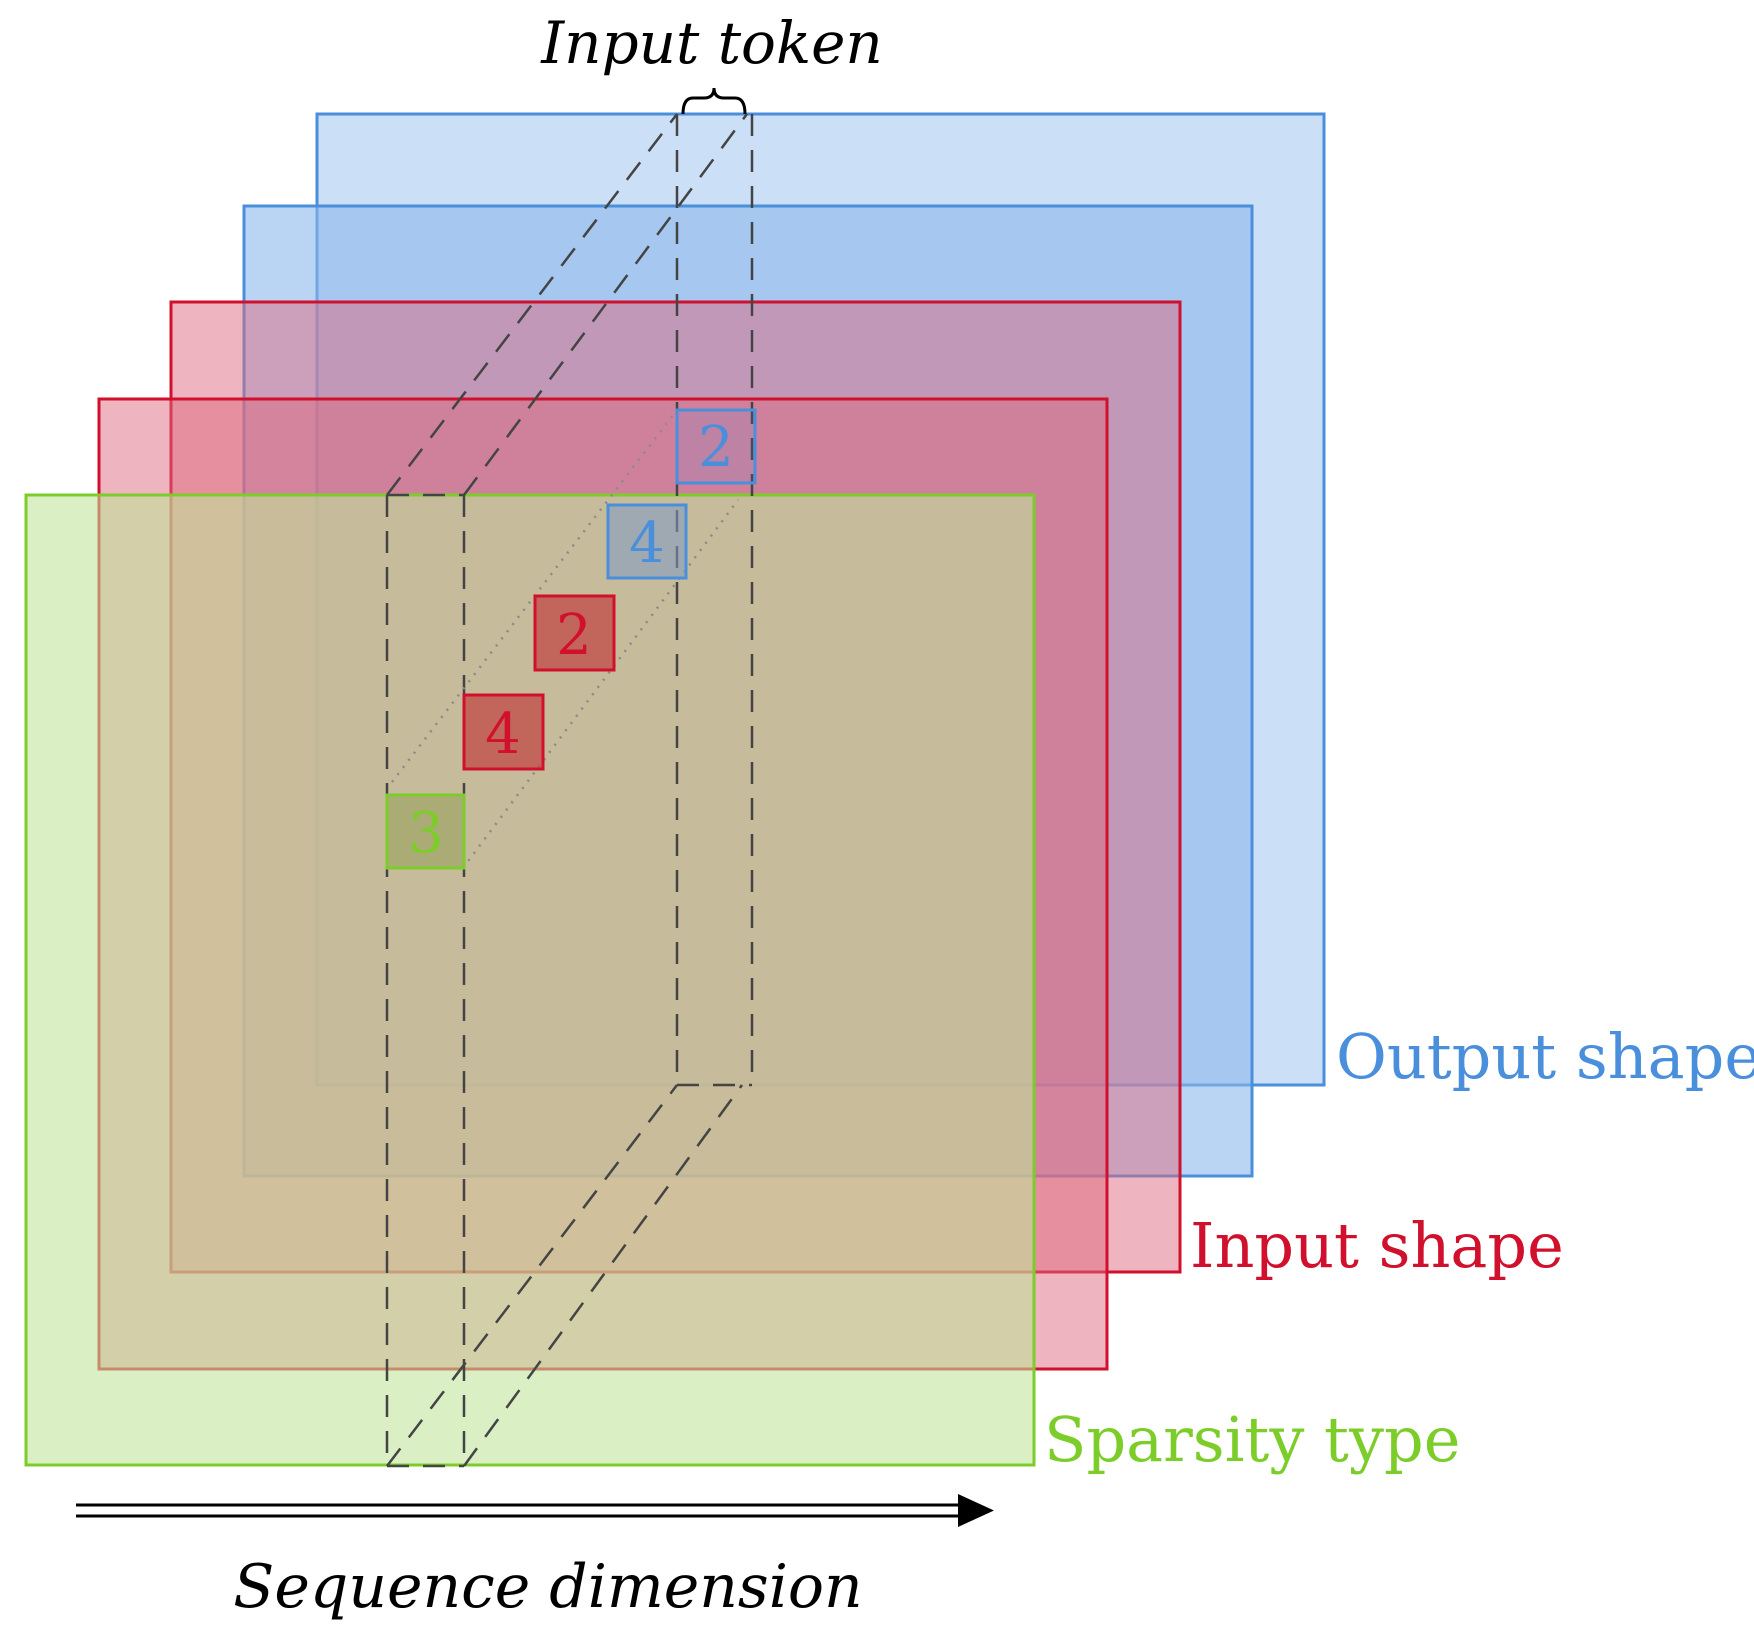 The height and width of the screenshot is (1633, 1754). Describe the element at coordinates (535, 1510) in the screenshot. I see `sequence-arrow` at that location.